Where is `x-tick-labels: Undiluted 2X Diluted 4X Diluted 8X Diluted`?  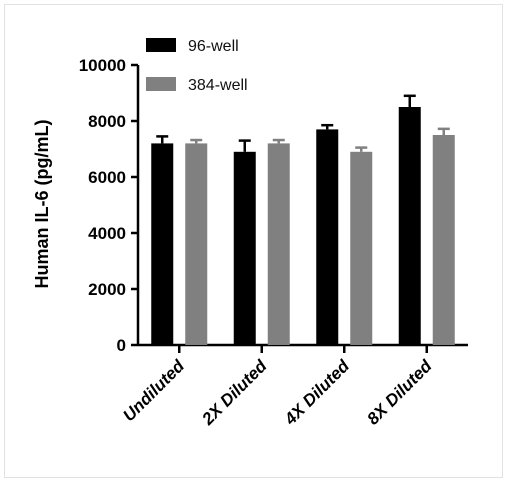 x-tick-labels: Undiluted 2X Diluted 4X Diluted 8X Diluted is located at coordinates (277, 387).